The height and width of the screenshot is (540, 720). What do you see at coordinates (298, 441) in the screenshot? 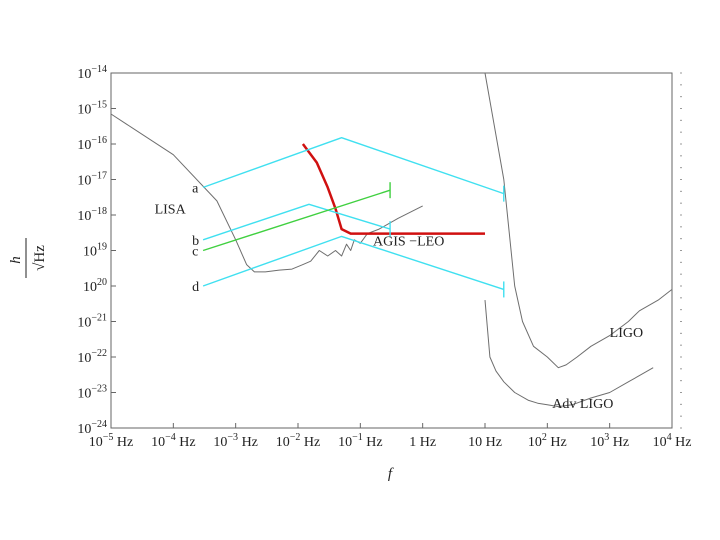
I see `x-tick-label: 10−2 Hz` at bounding box center [298, 441].